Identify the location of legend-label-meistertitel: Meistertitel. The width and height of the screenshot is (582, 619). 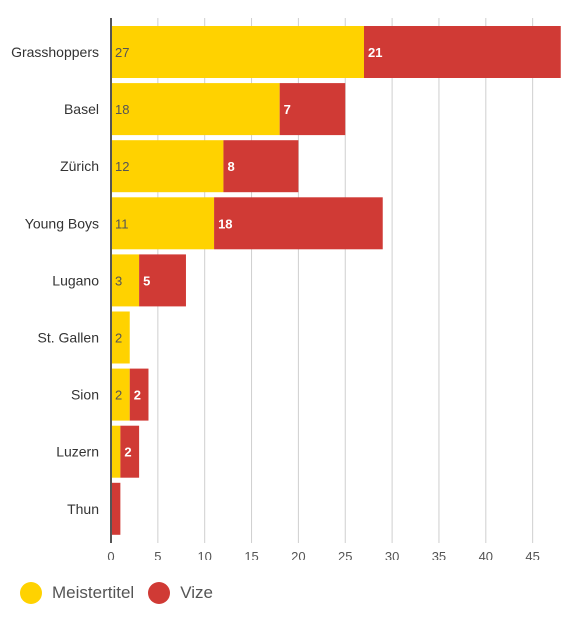
(93, 592).